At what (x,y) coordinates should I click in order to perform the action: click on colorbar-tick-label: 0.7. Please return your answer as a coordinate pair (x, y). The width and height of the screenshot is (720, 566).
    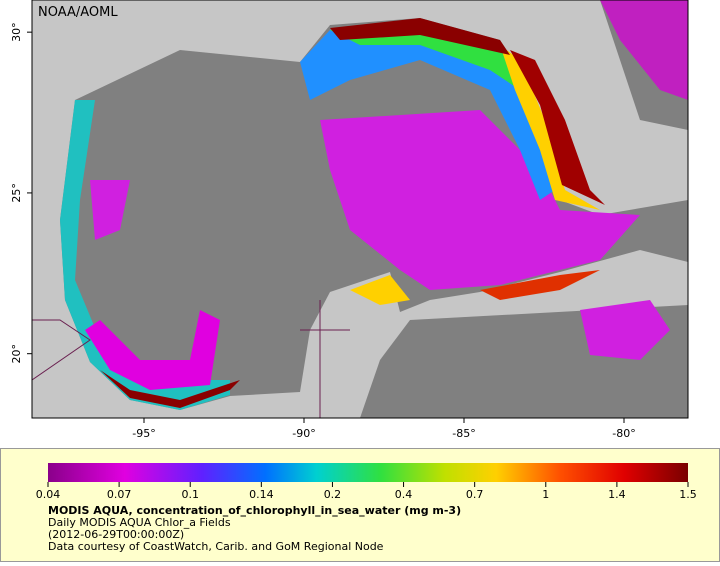
    Looking at the image, I should click on (475, 494).